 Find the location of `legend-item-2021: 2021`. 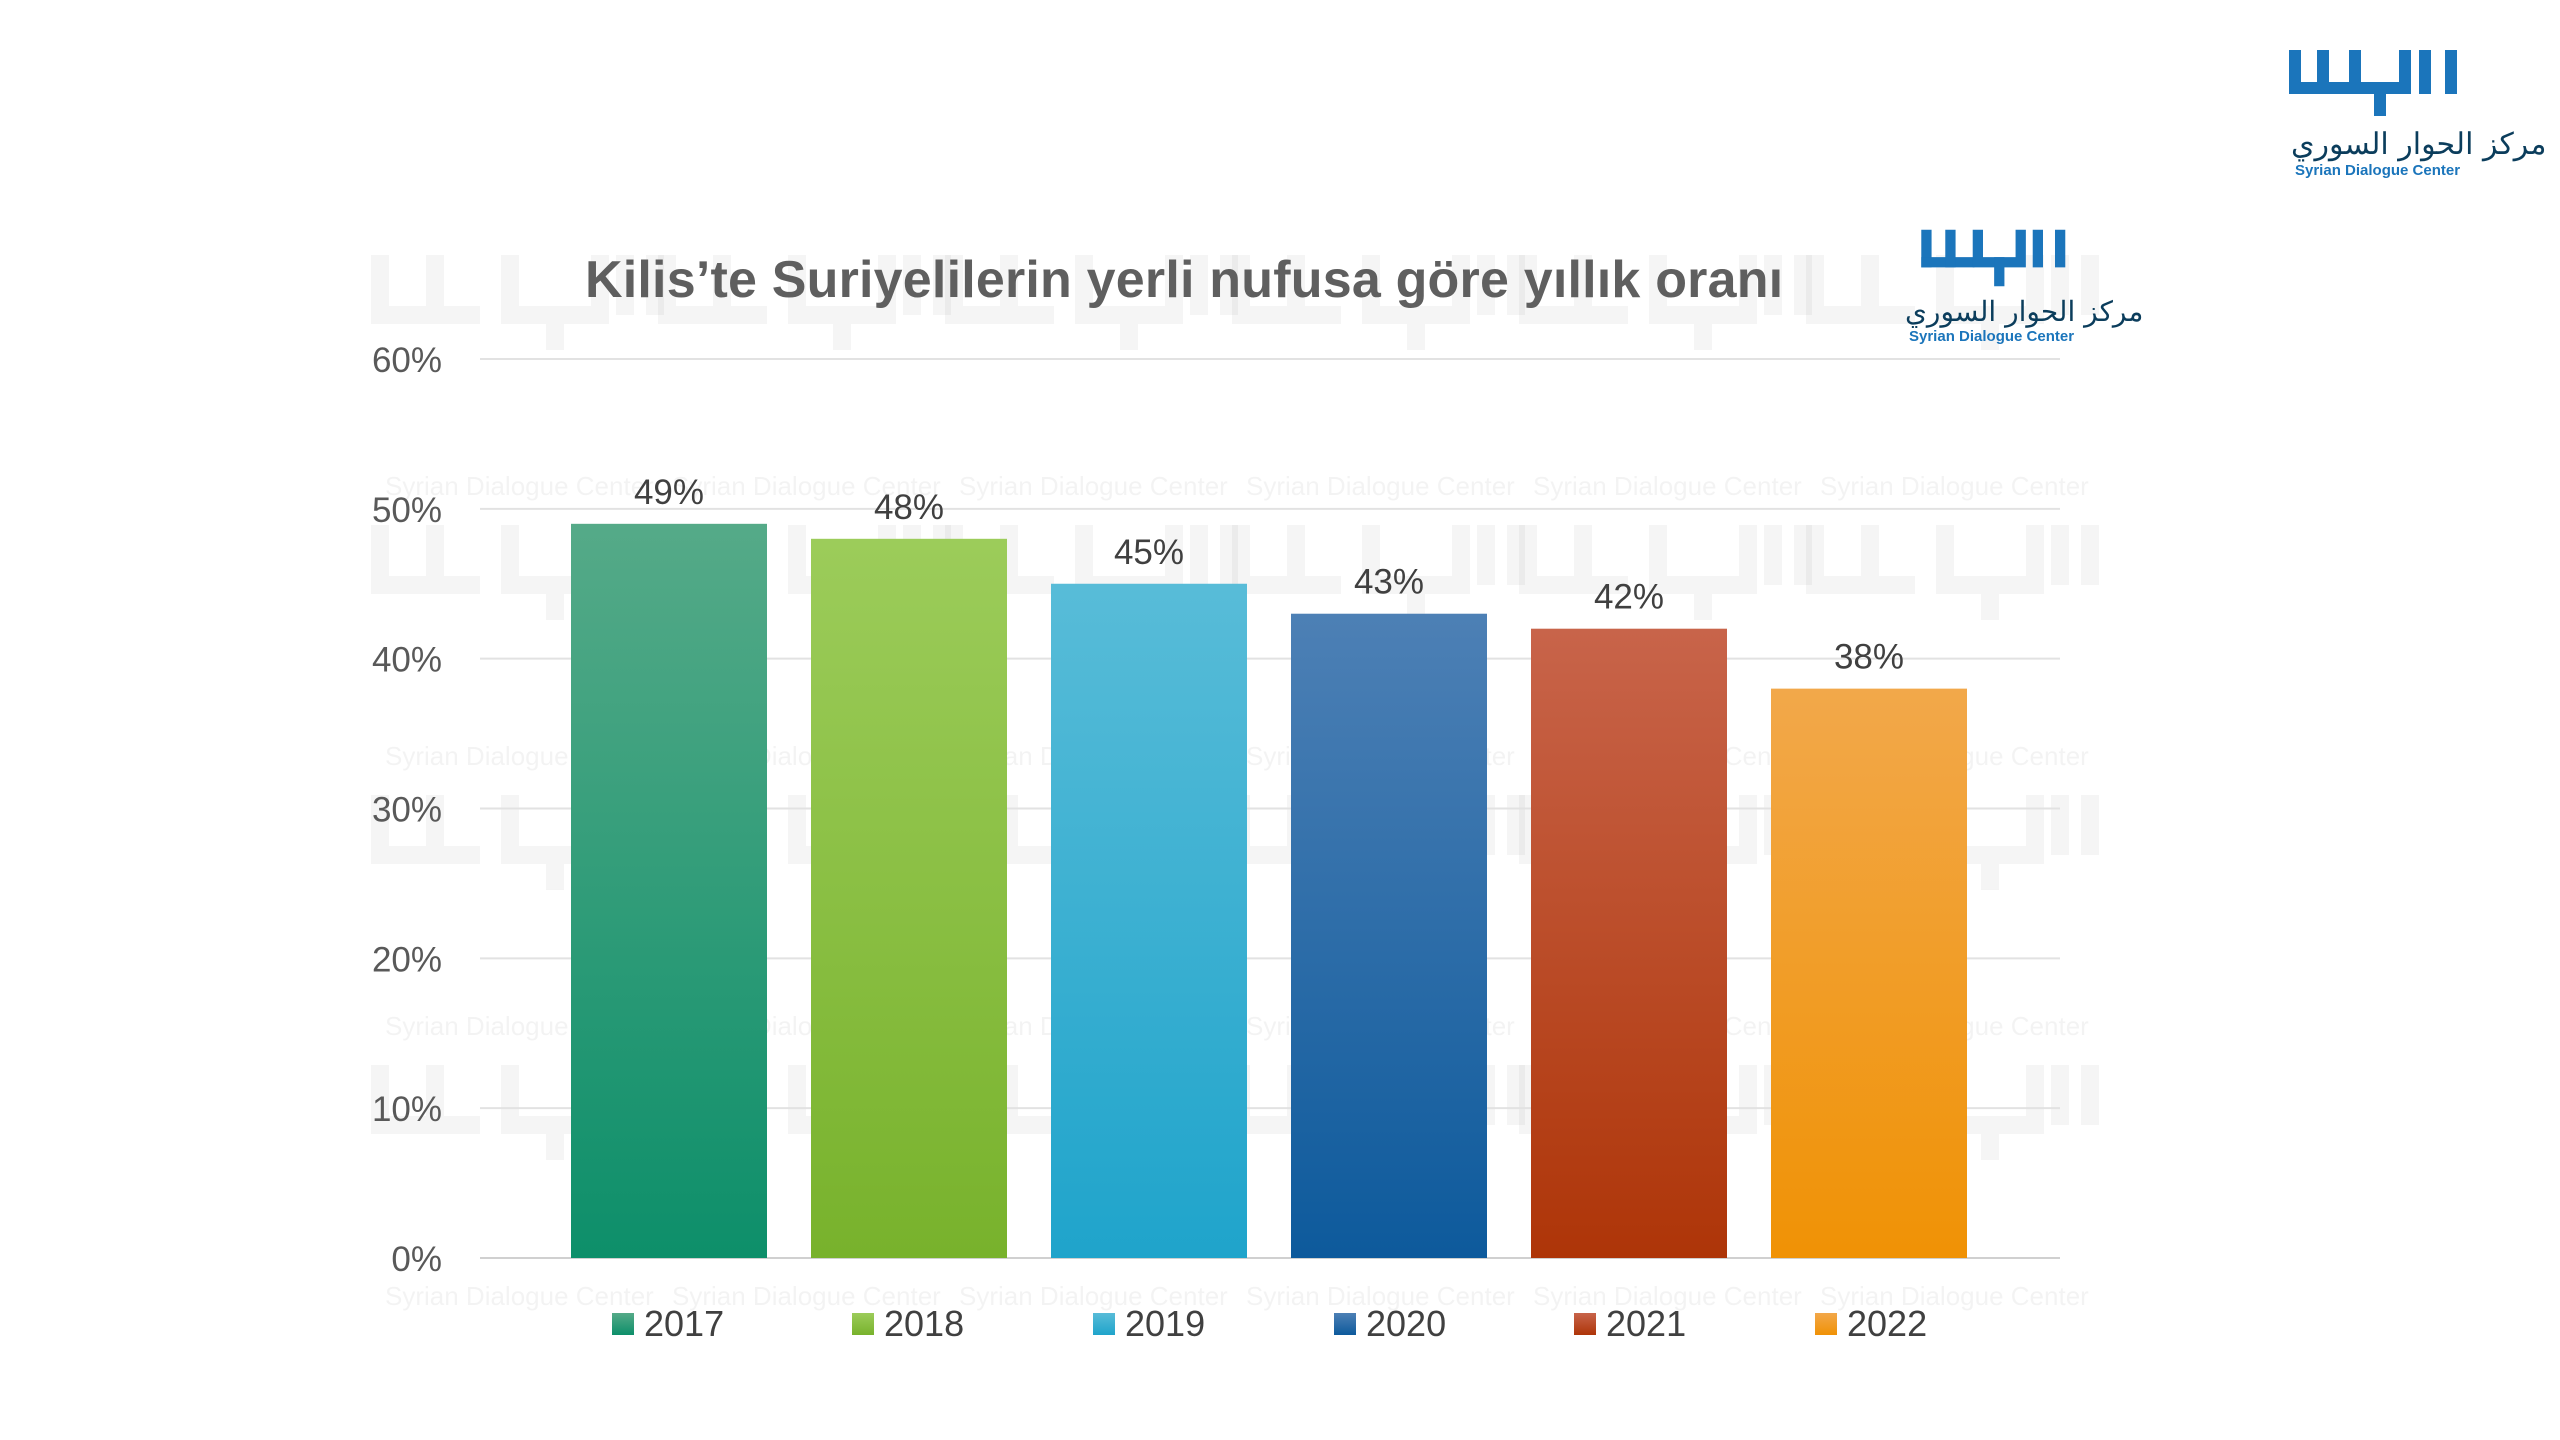

legend-item-2021: 2021 is located at coordinates (1630, 1324).